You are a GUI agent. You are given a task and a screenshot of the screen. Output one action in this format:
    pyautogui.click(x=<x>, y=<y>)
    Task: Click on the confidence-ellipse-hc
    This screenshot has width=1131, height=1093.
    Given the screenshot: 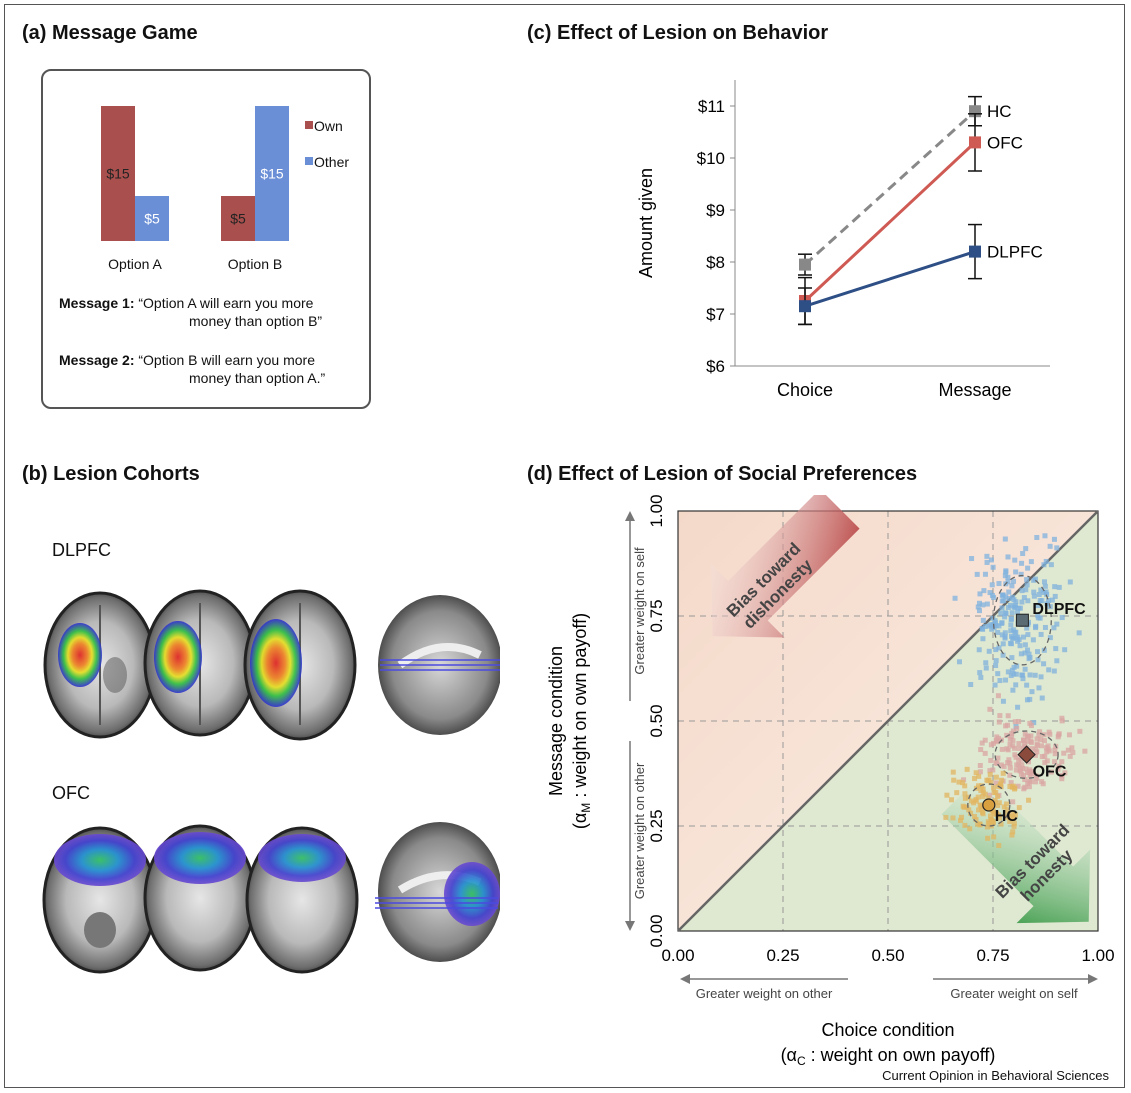 What is the action you would take?
    pyautogui.click(x=989, y=805)
    